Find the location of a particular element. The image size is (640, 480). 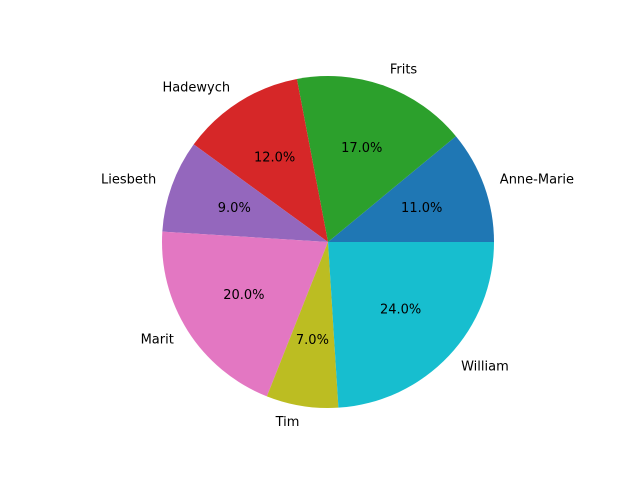

percent-label-hadewych: 12.0% is located at coordinates (274, 157).